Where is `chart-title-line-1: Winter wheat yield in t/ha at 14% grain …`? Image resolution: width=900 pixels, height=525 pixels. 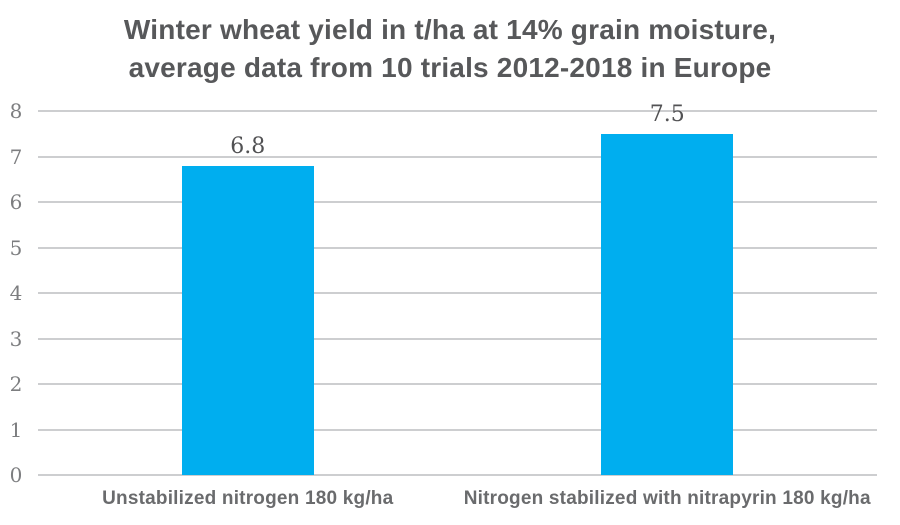
chart-title-line-1: Winter wheat yield in t/ha at 14% grain … is located at coordinates (450, 29).